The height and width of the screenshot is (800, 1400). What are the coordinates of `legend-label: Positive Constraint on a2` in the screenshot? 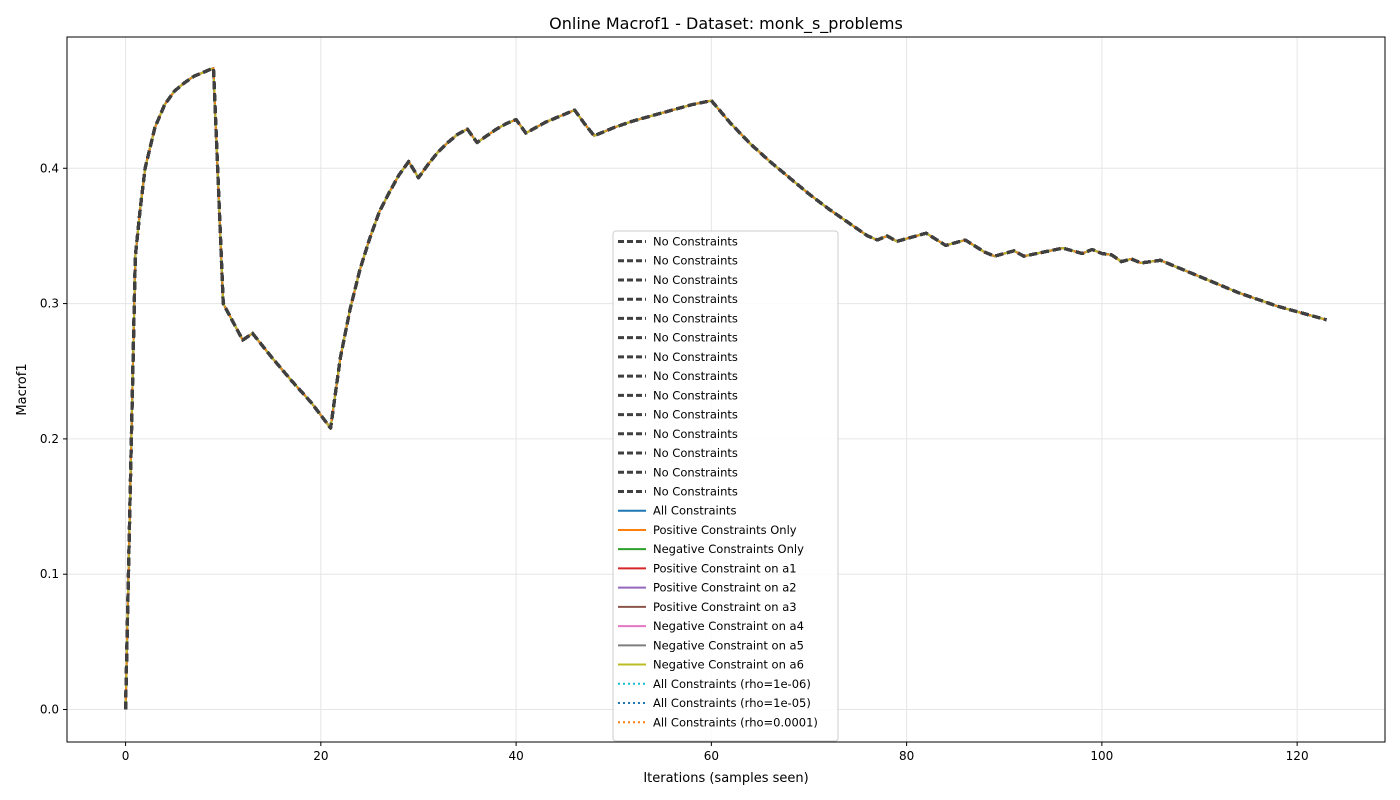 It's located at (725, 588).